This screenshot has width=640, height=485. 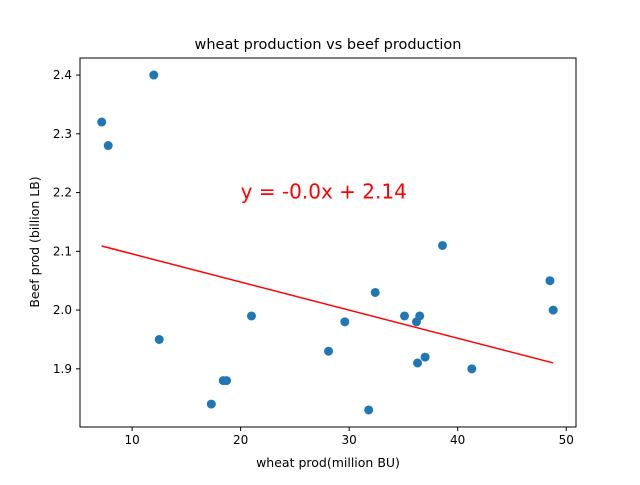 I want to click on y-axis-label: Beef prod (billion LB), so click(x=34, y=241).